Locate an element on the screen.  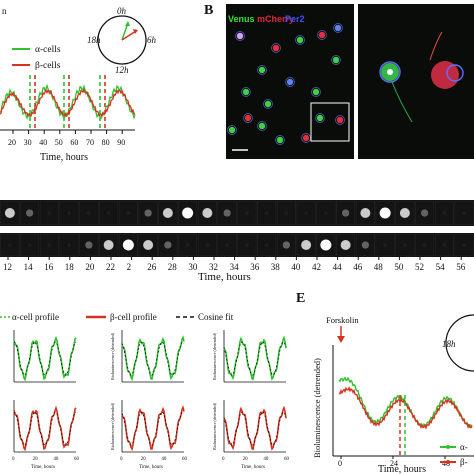
panel-e-ylabel: Bioluminescence (detrended) is located at coordinates (317, 408).